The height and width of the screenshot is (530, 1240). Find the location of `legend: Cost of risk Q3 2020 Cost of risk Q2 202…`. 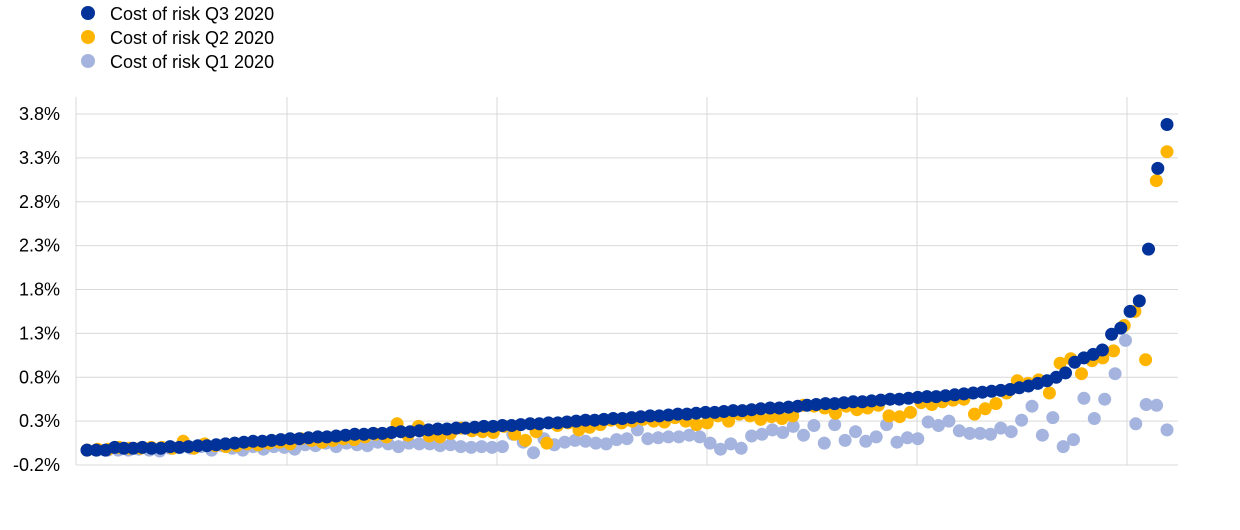

legend: Cost of risk Q3 2020 Cost of risk Q2 202… is located at coordinates (177, 38).